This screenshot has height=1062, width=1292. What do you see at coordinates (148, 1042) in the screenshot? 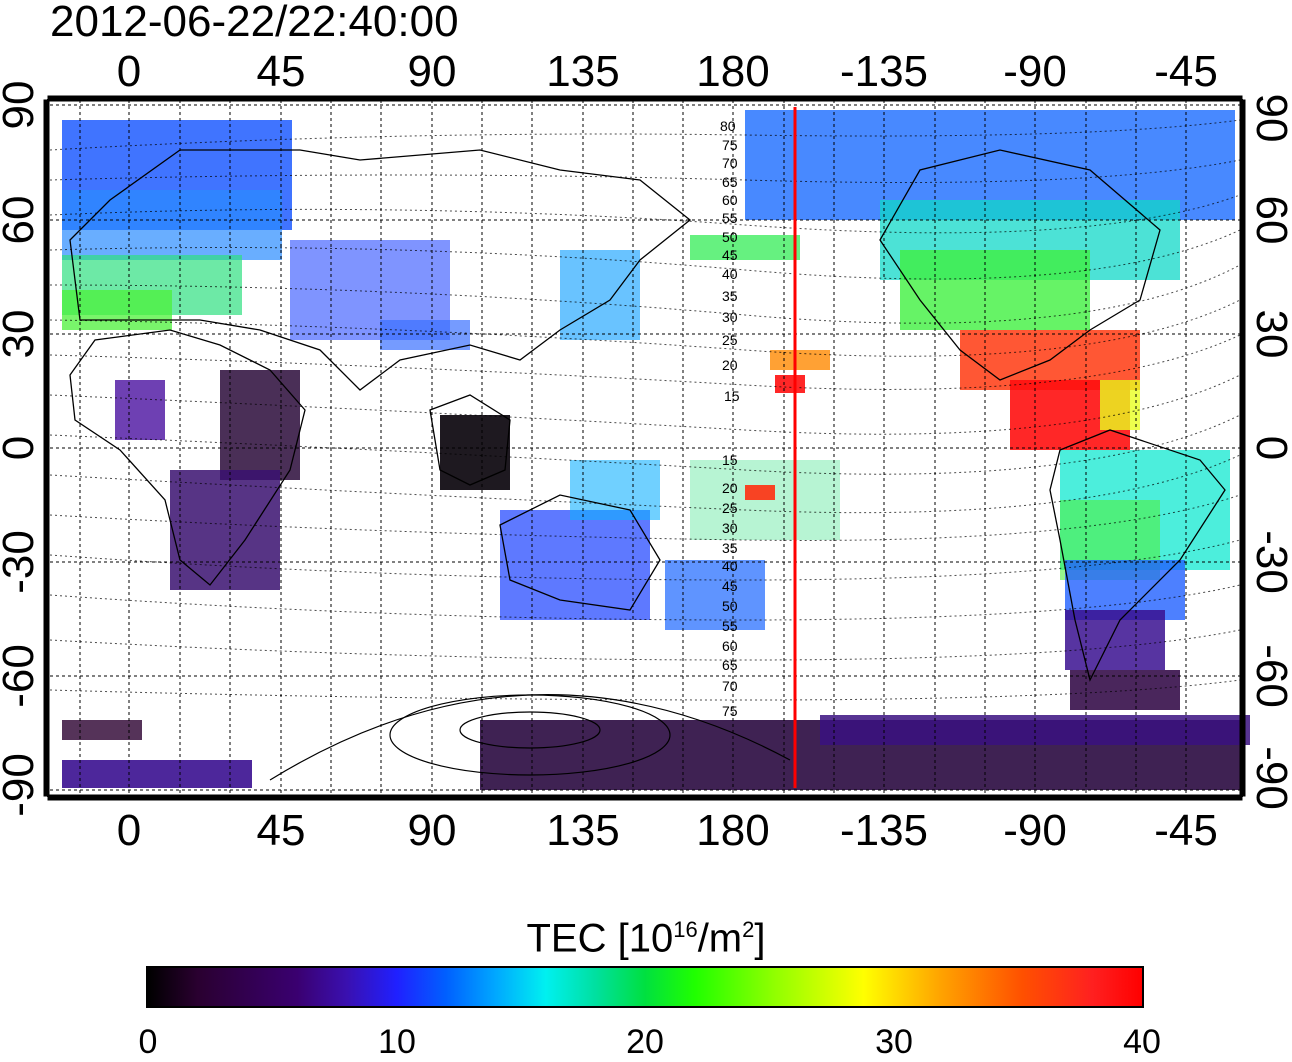
I see `colorbar-tick: 0` at bounding box center [148, 1042].